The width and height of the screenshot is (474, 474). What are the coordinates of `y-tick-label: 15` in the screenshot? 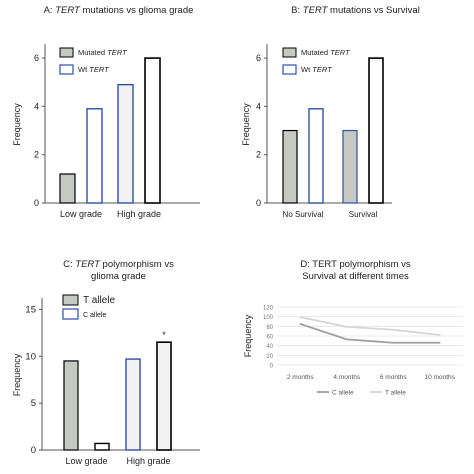 It's located at (30, 309).